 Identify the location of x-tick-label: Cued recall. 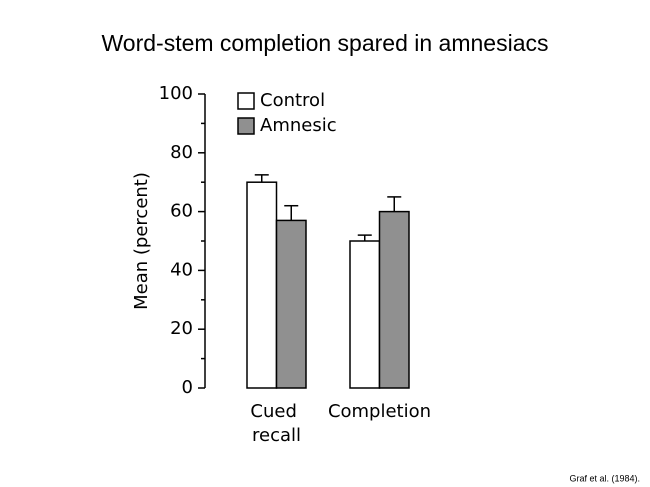
(276, 423).